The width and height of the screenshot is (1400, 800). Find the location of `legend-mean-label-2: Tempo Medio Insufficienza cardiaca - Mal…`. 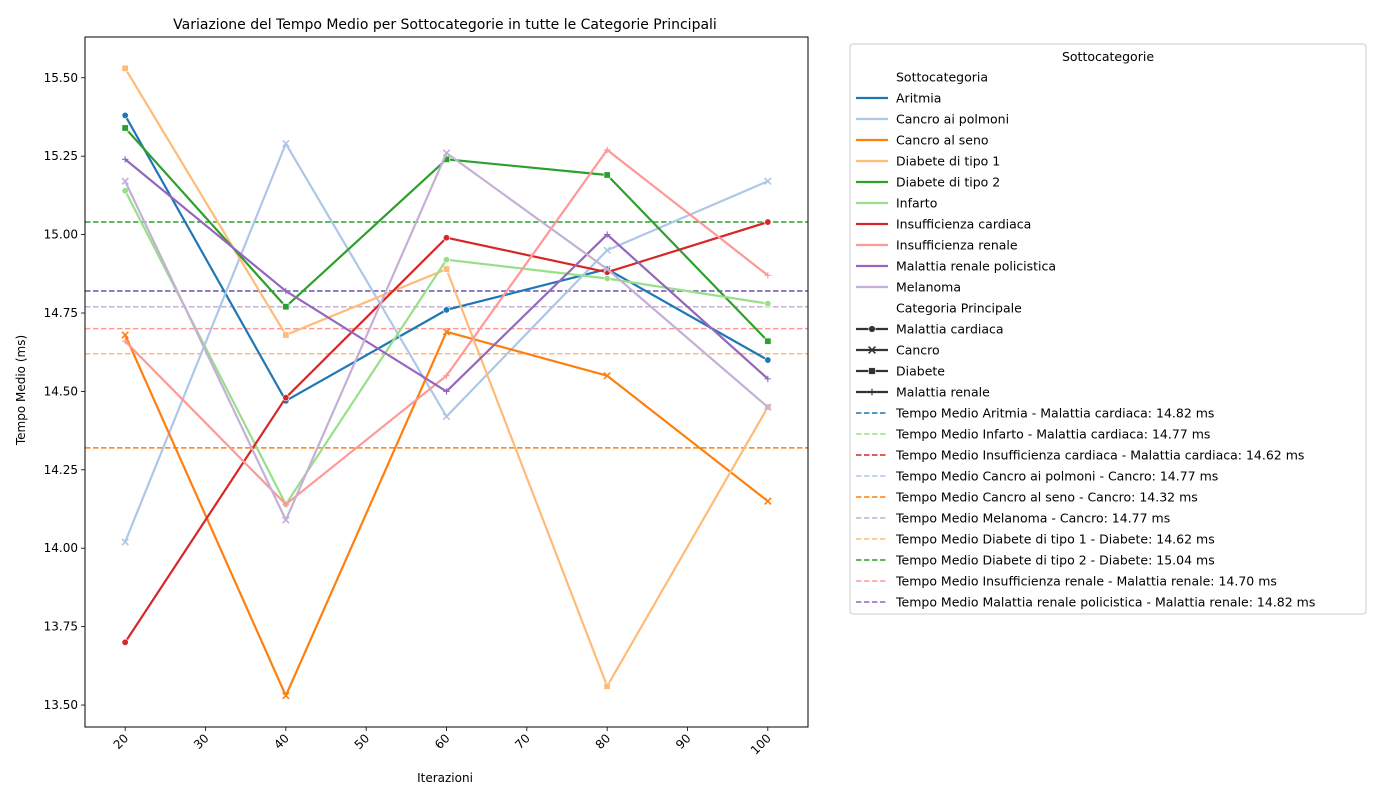

legend-mean-label-2: Tempo Medio Insufficienza cardiaca - Mal… is located at coordinates (1099, 455).